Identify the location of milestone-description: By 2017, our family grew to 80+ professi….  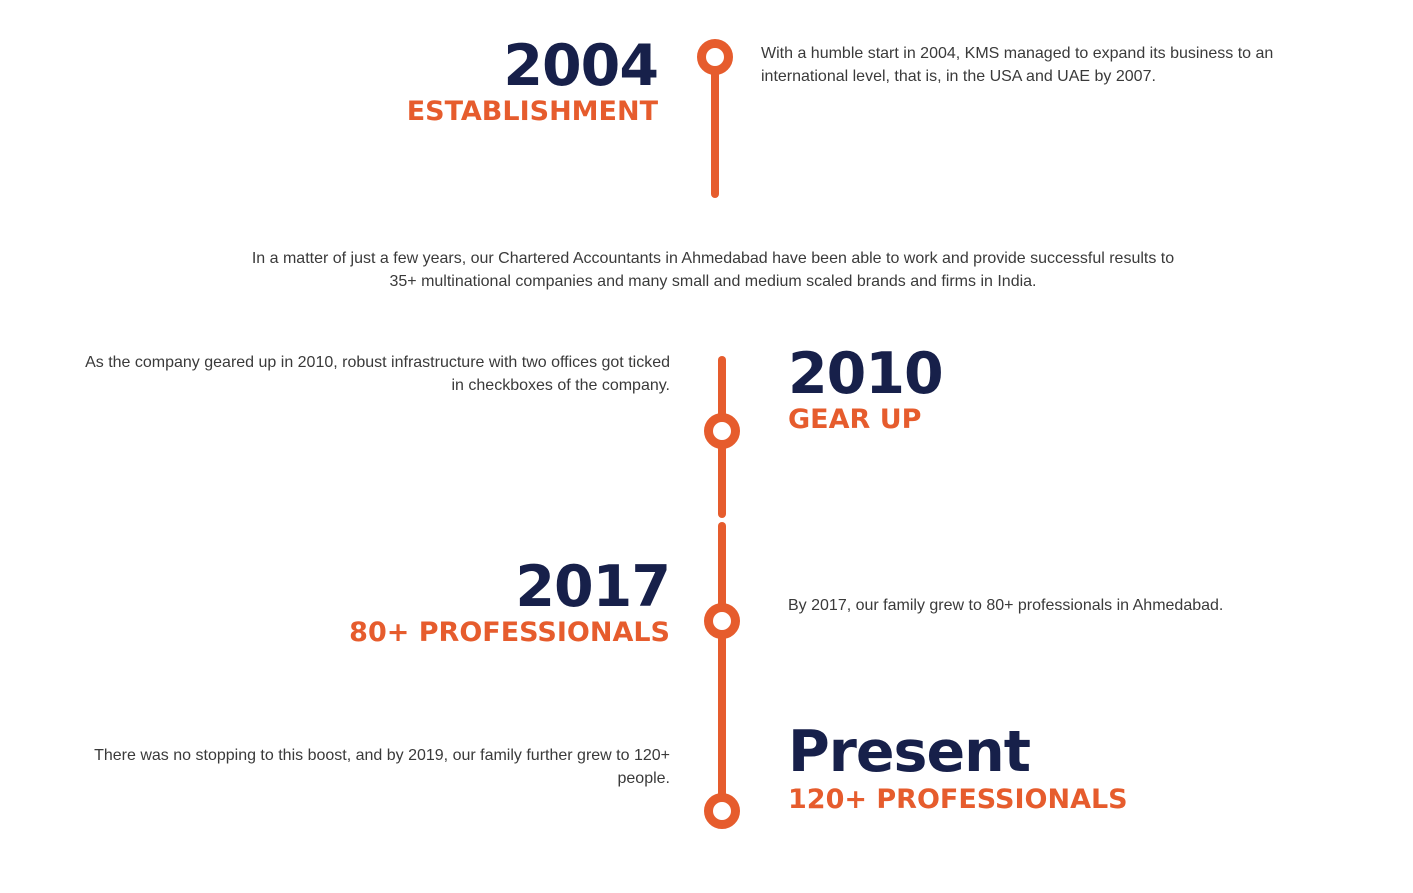
(1006, 605).